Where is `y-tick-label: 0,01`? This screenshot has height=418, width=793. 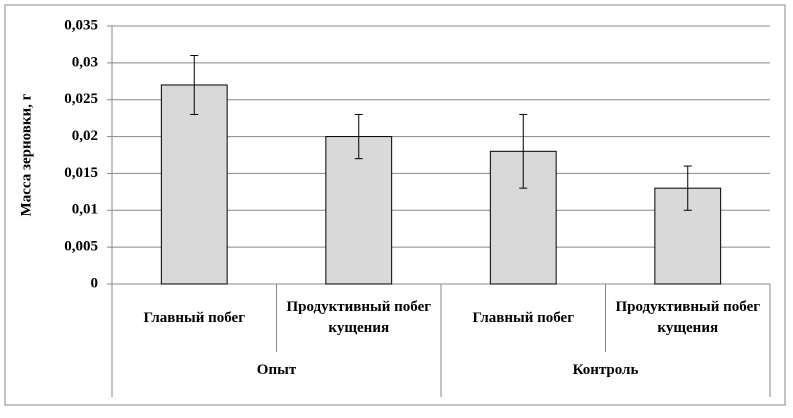 y-tick-label: 0,01 is located at coordinates (85, 210).